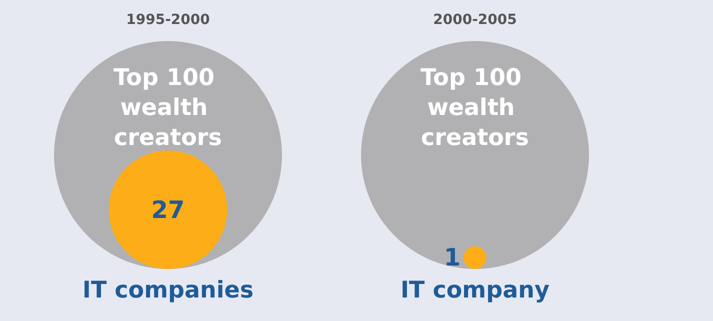 Image resolution: width=713 pixels, height=321 pixels. What do you see at coordinates (168, 20) in the screenshot?
I see `text: 1995-2000` at bounding box center [168, 20].